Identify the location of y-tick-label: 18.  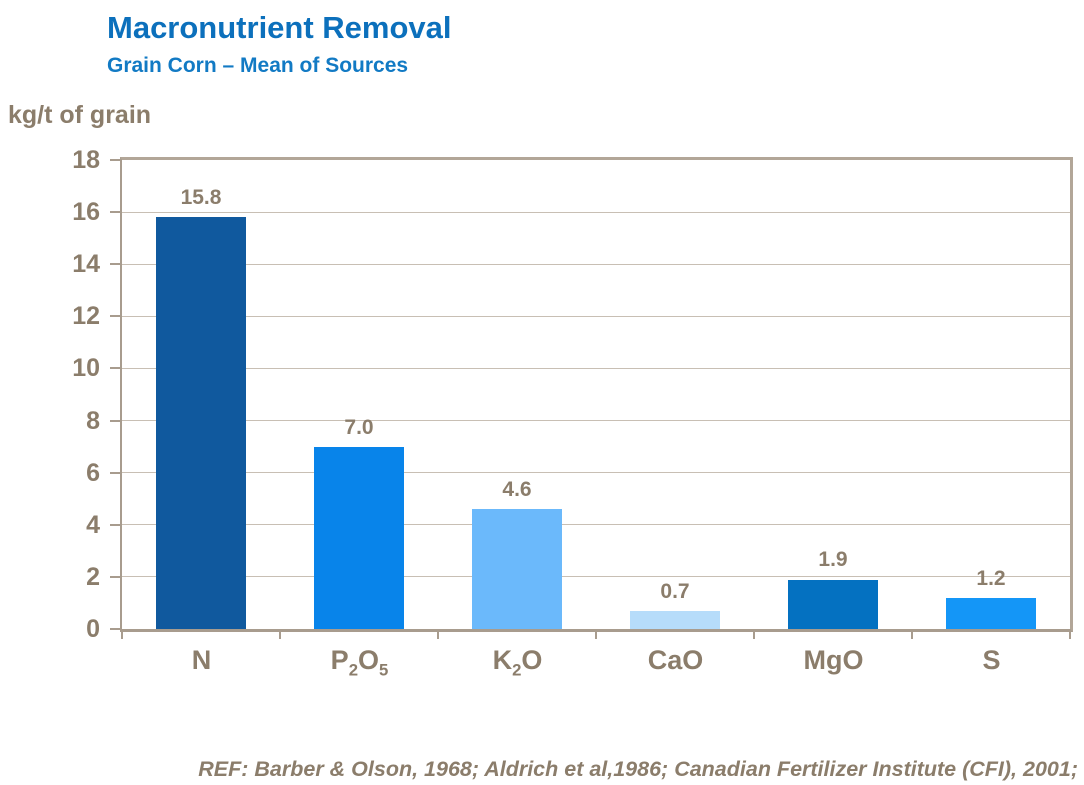
(86, 160).